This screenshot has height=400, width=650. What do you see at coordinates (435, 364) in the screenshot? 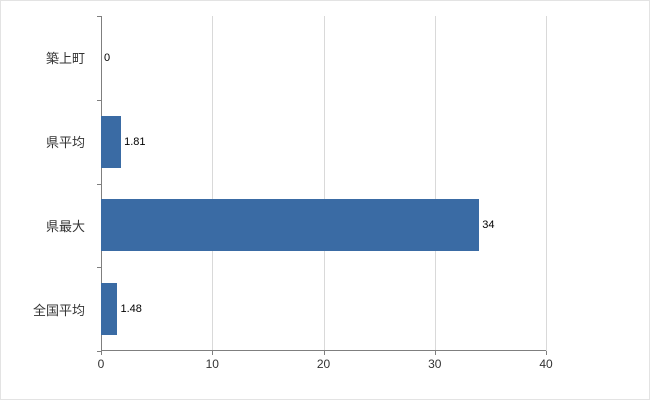
I see `x-tick-label: 30` at bounding box center [435, 364].